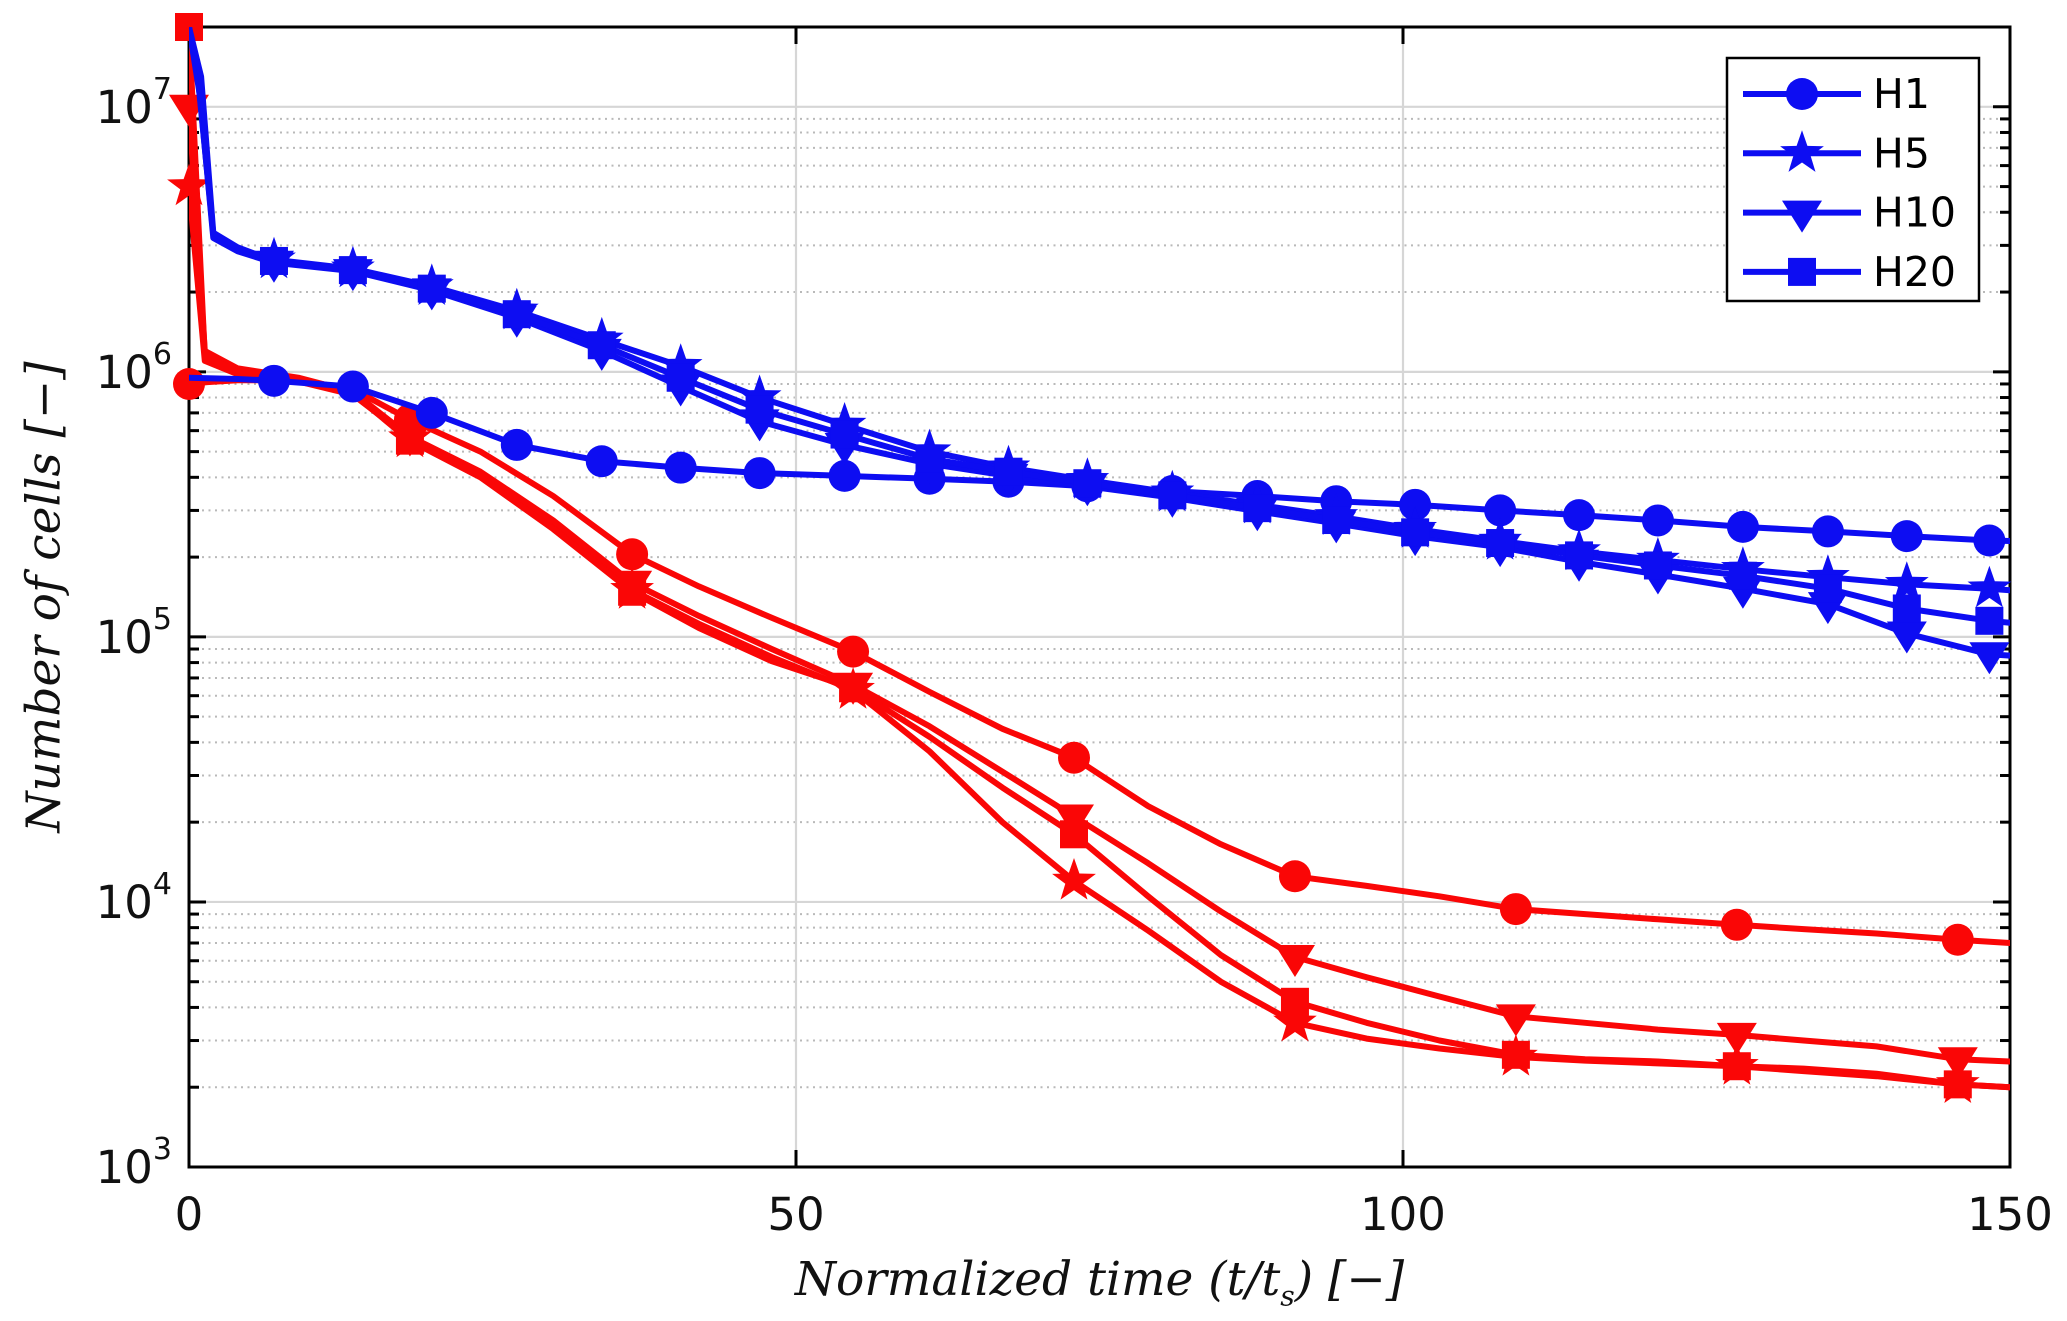 This screenshot has height=1321, width=2067. I want to click on legend-box, so click(1853, 179).